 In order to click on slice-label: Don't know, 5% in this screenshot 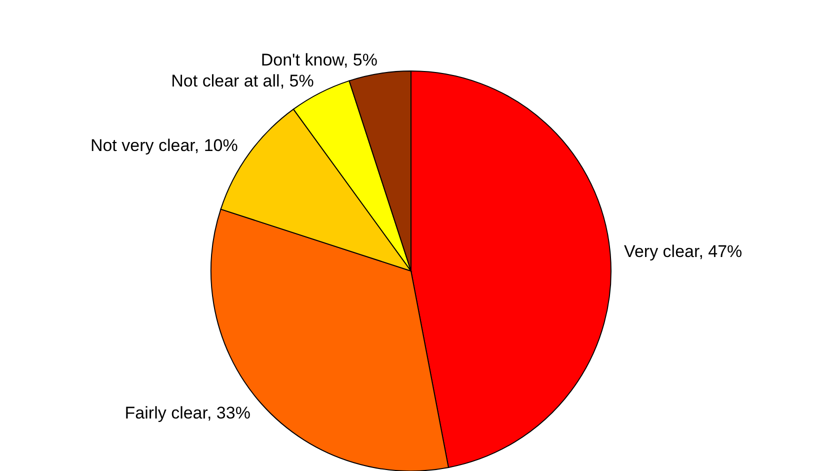, I will do `click(319, 60)`.